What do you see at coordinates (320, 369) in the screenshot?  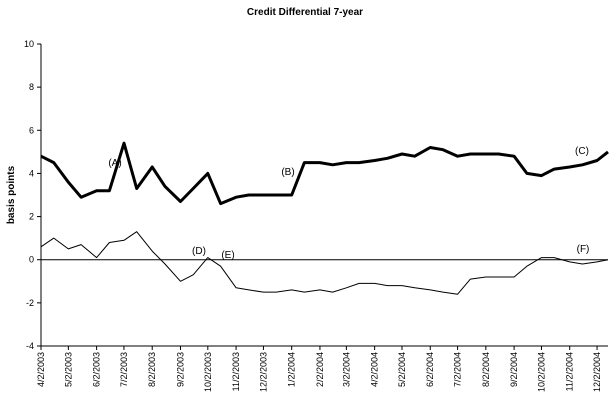 I see `x-tick-label: 2/2/2004` at bounding box center [320, 369].